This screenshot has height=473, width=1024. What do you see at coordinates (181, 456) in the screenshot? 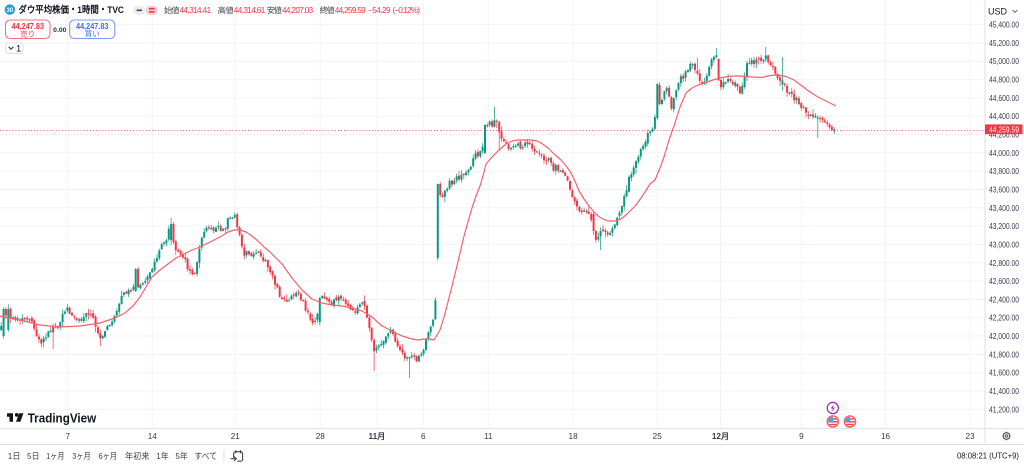
I see `svg-text: 5年` at bounding box center [181, 456].